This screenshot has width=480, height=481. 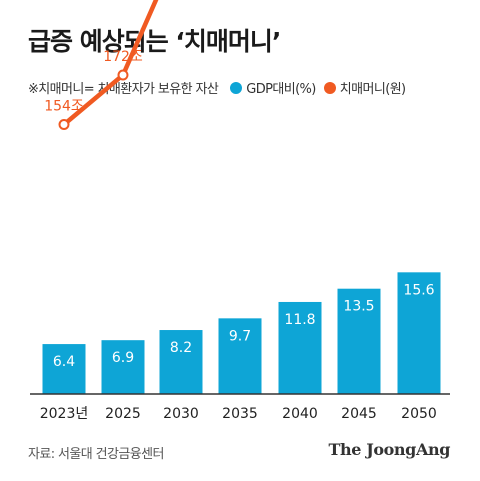 What do you see at coordinates (221, 87) in the screenshot?
I see `legend: ※치매머니= 치매환자가 보유한 자산 GDP대비(%) 치매머니(원)` at bounding box center [221, 87].